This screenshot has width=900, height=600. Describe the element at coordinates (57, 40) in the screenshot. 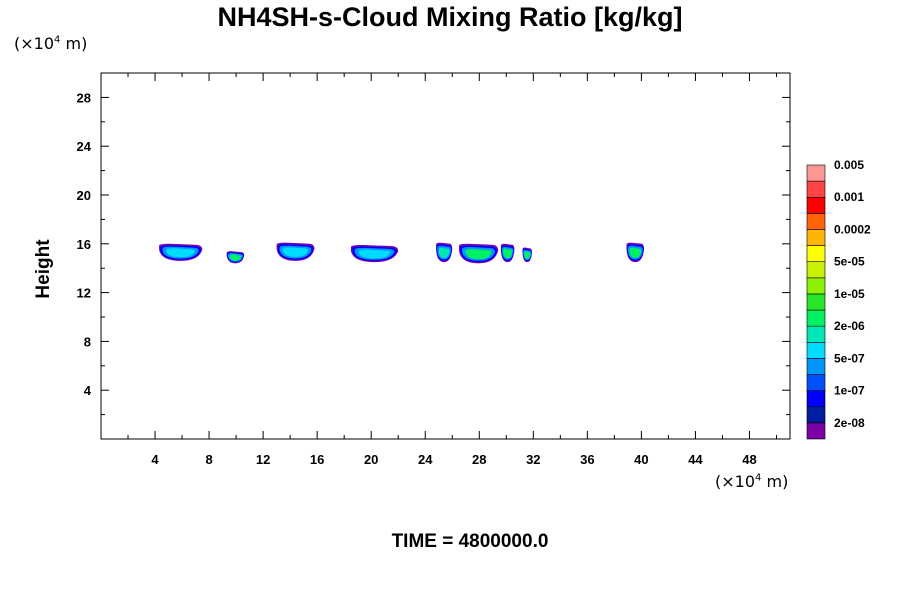

I see `y-unit-exponent: 4` at that location.